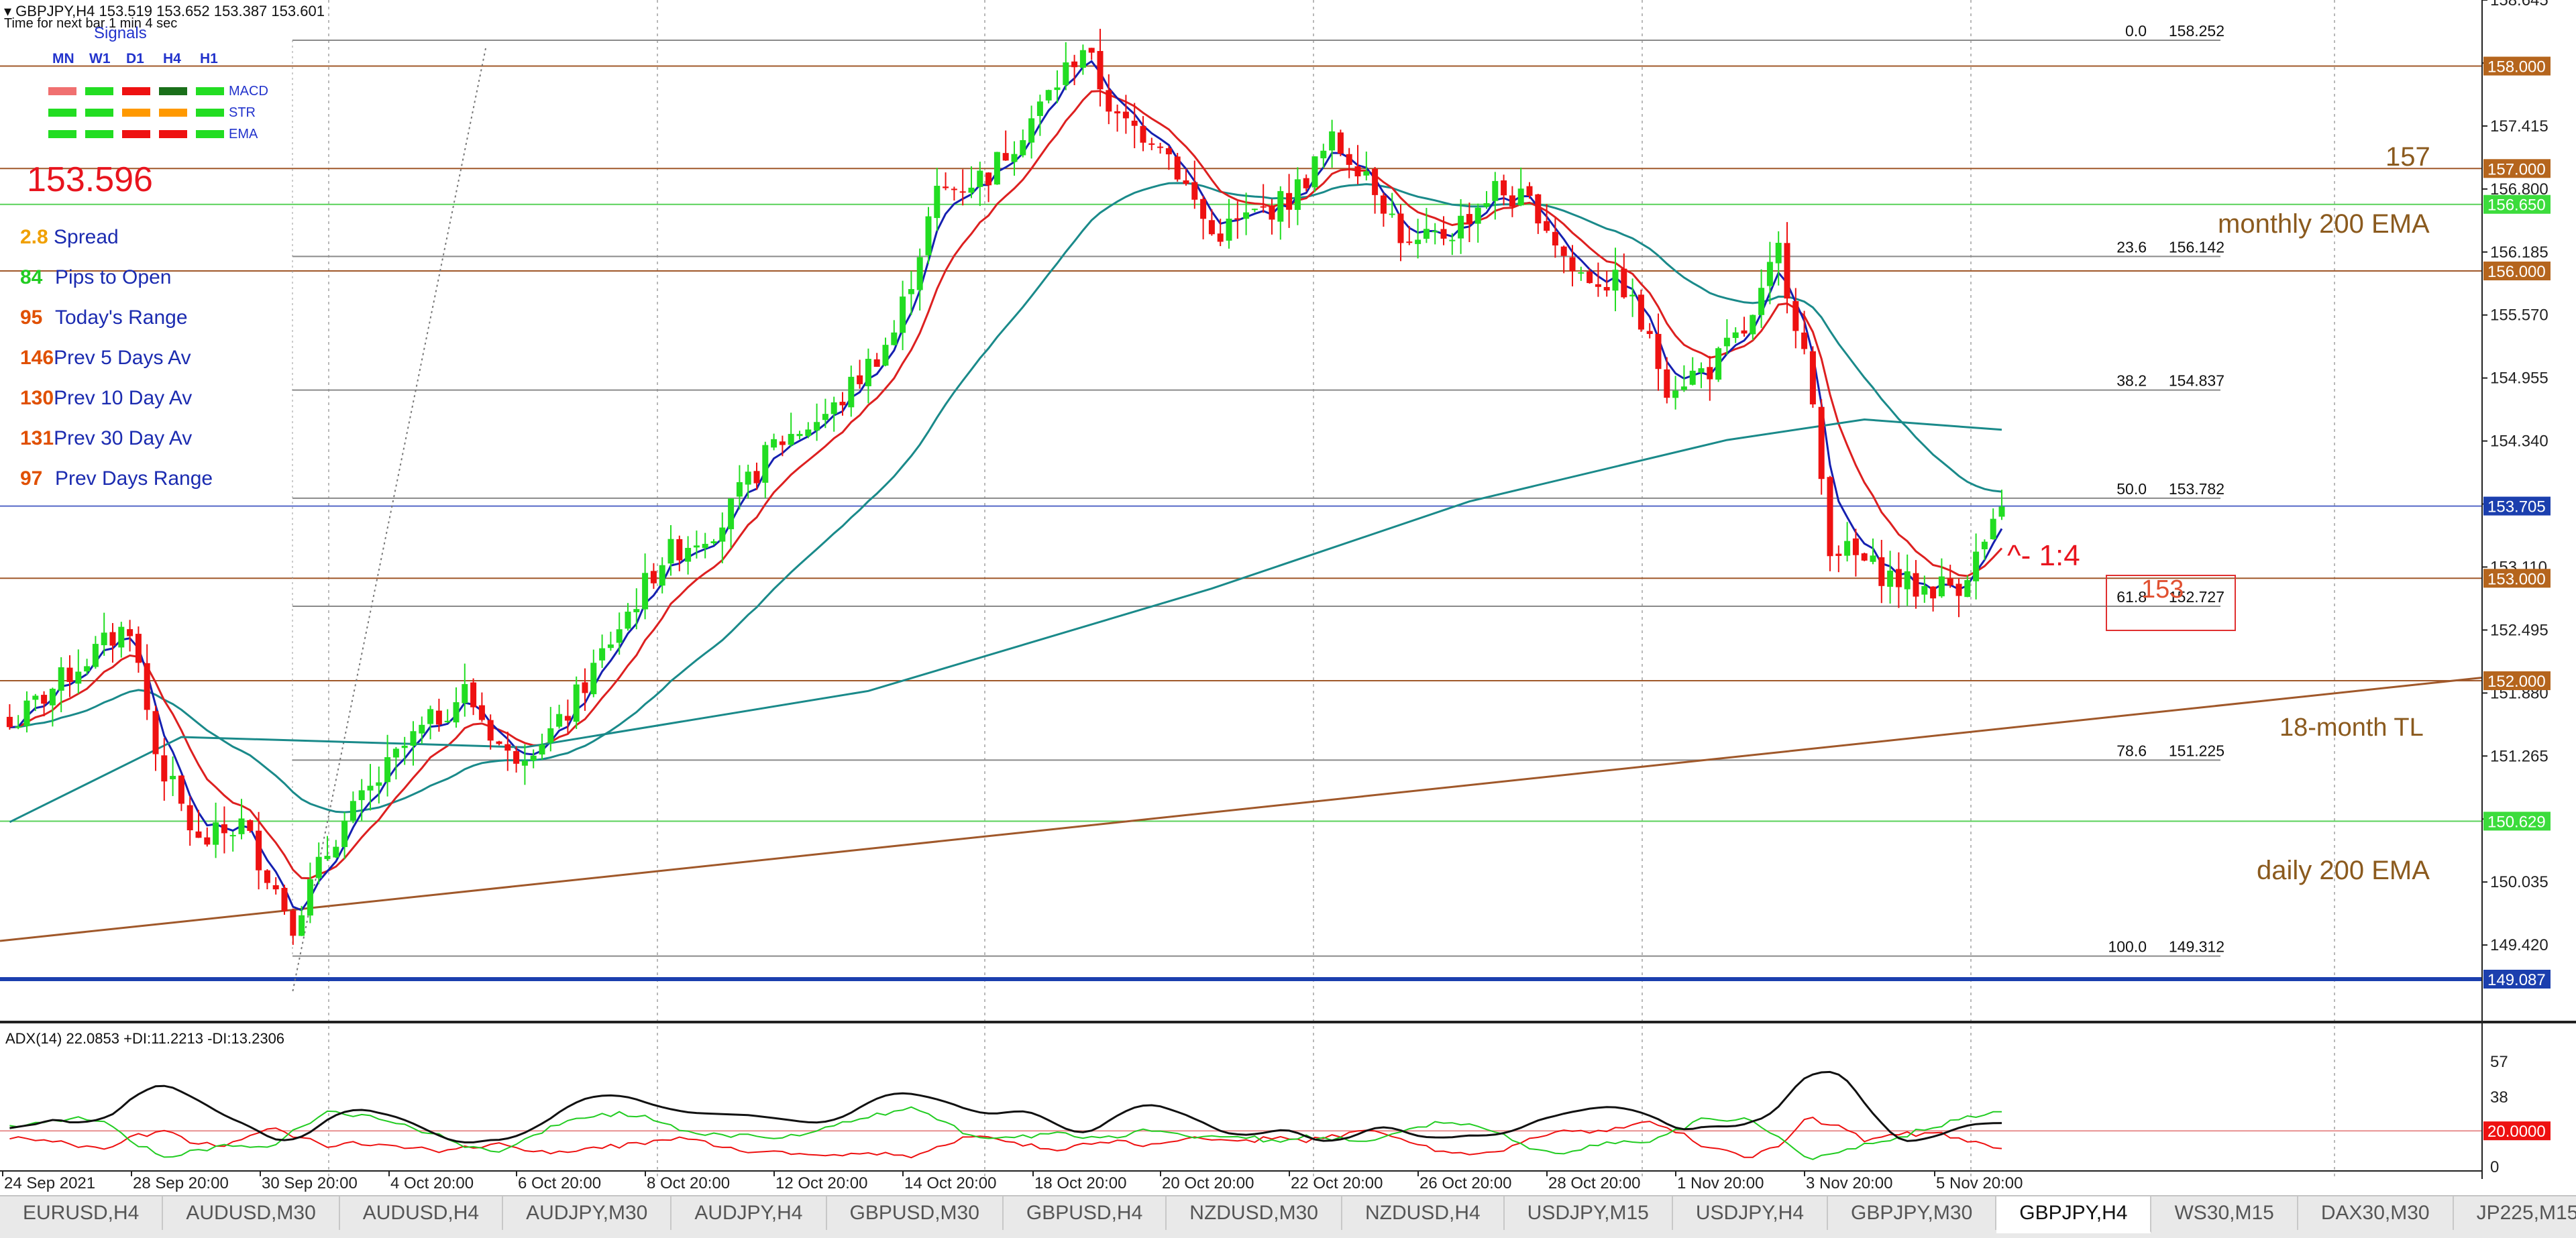 This screenshot has height=1238, width=2576. Describe the element at coordinates (1751, 1213) in the screenshot. I see `tab-usdjpy-h4: USDJPY,H4` at that location.